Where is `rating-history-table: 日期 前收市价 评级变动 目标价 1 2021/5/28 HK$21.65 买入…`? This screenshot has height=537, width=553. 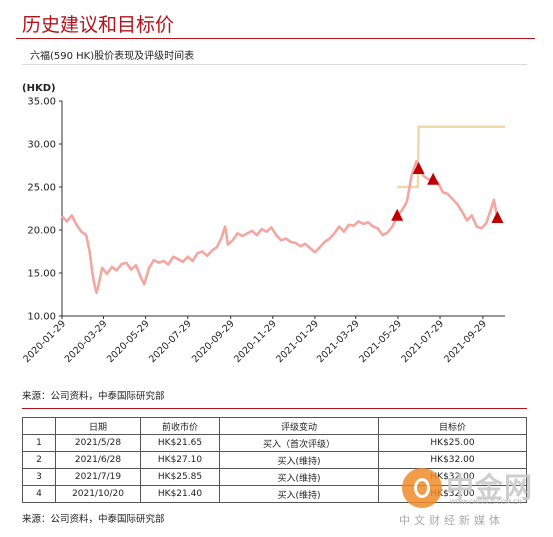 rating-history-table: 日期 前收市价 评级变动 目标价 1 2021/5/28 HK$21.65 买入… is located at coordinates (274, 460).